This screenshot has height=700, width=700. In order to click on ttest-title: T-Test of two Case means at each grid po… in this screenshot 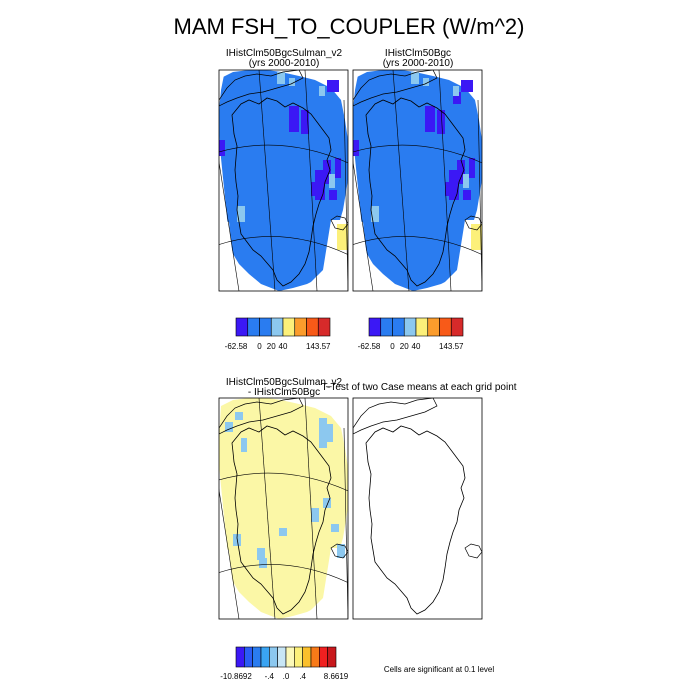, I will do `click(418, 387)`.